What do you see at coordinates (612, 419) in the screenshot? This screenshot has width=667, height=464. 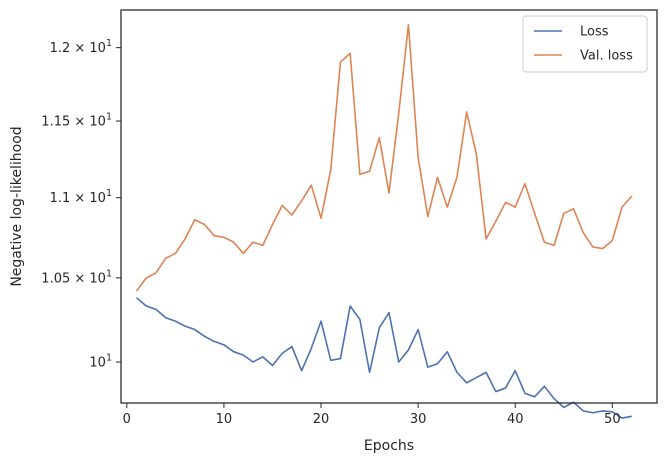 I see `x-tick-label: 50` at bounding box center [612, 419].